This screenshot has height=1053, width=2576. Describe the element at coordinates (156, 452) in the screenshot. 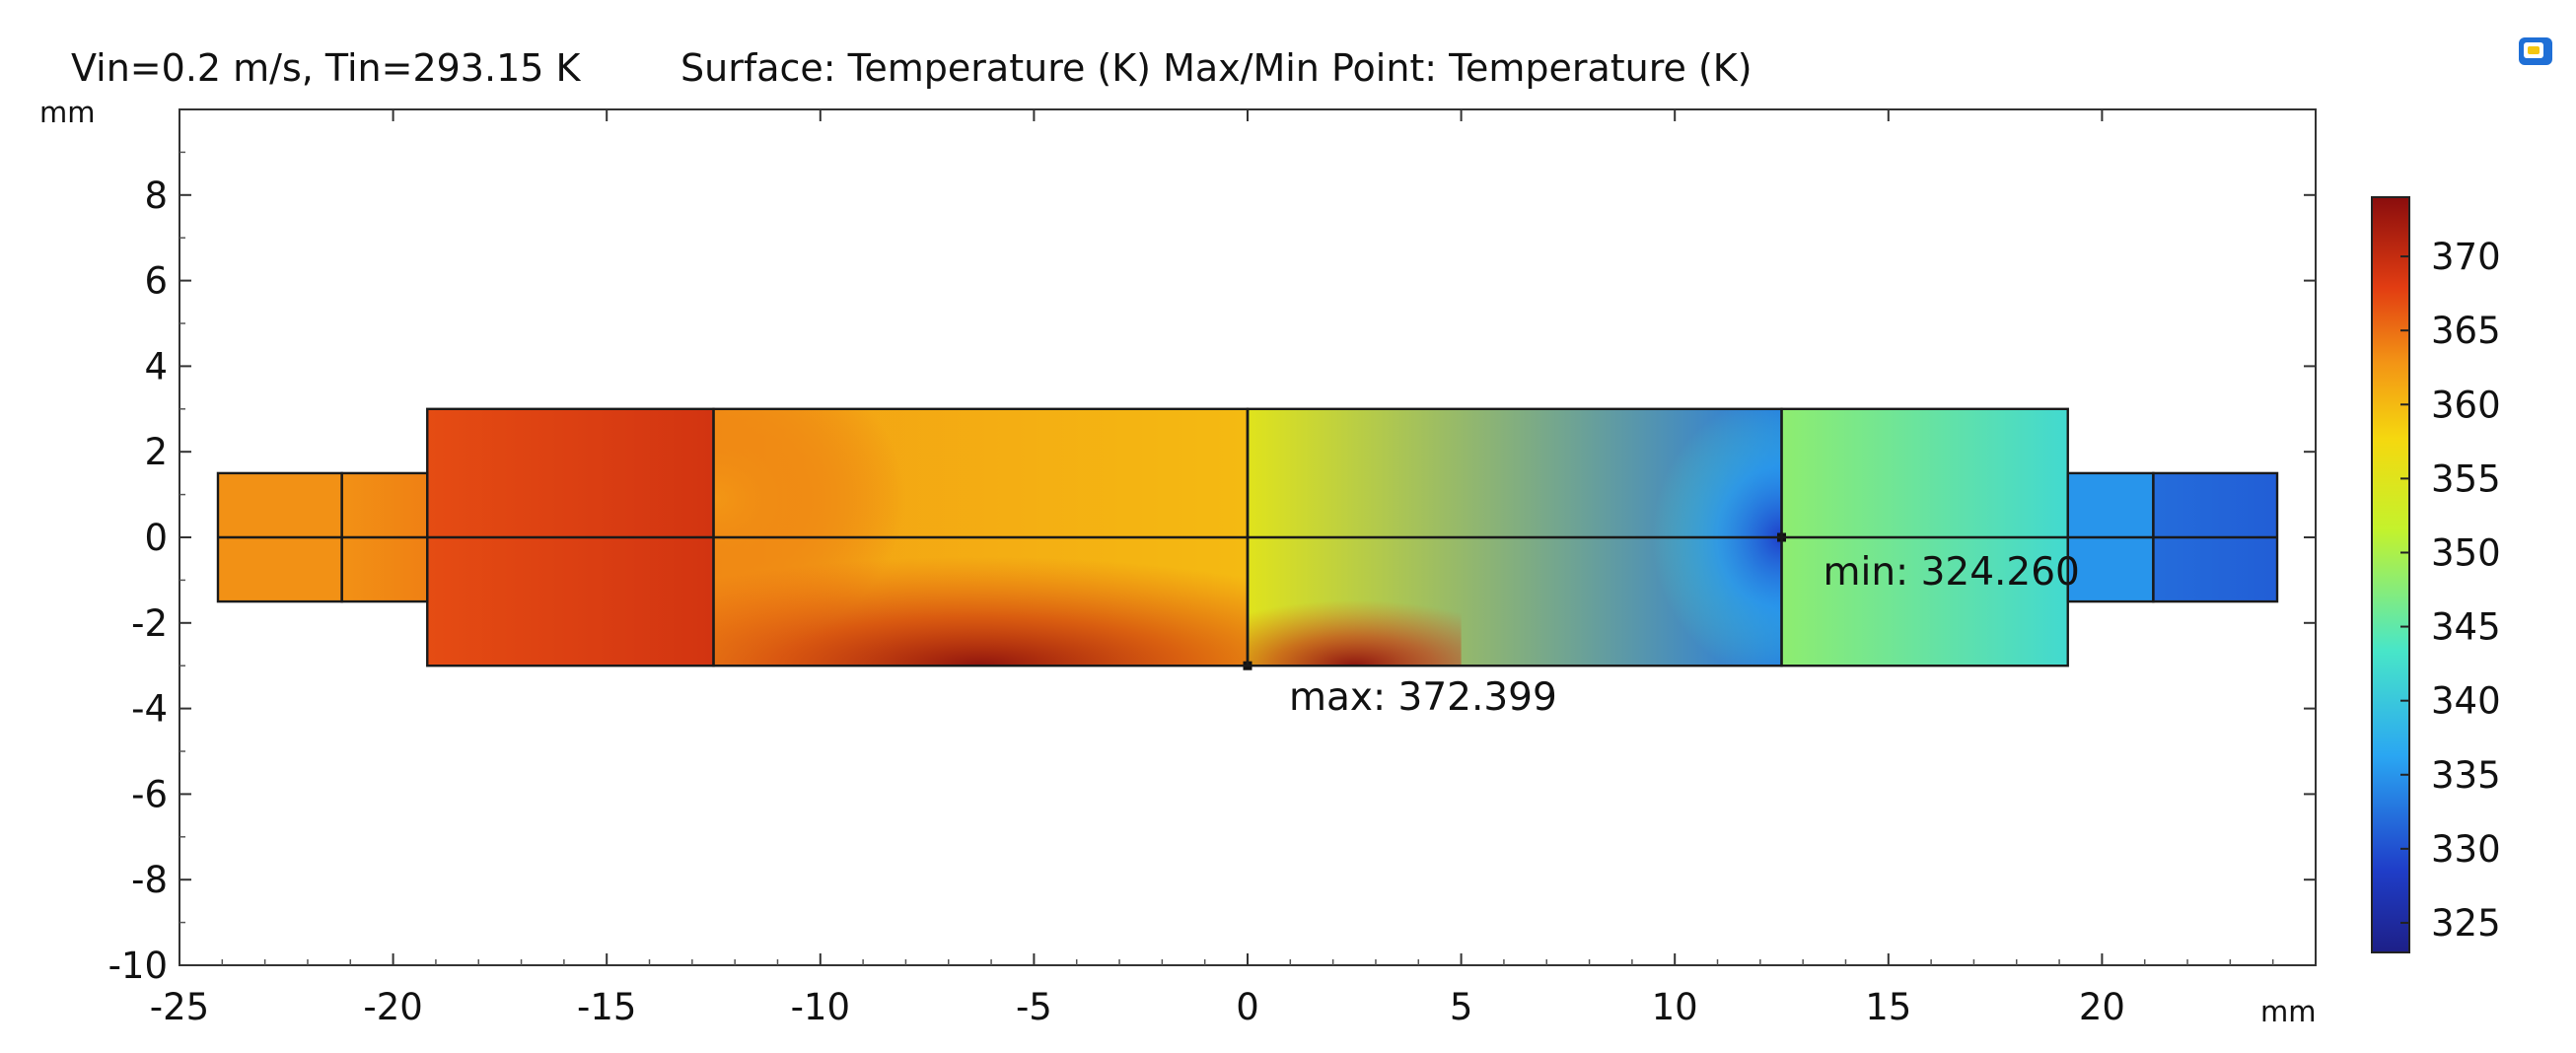

I see `y-tick-label: 2` at that location.